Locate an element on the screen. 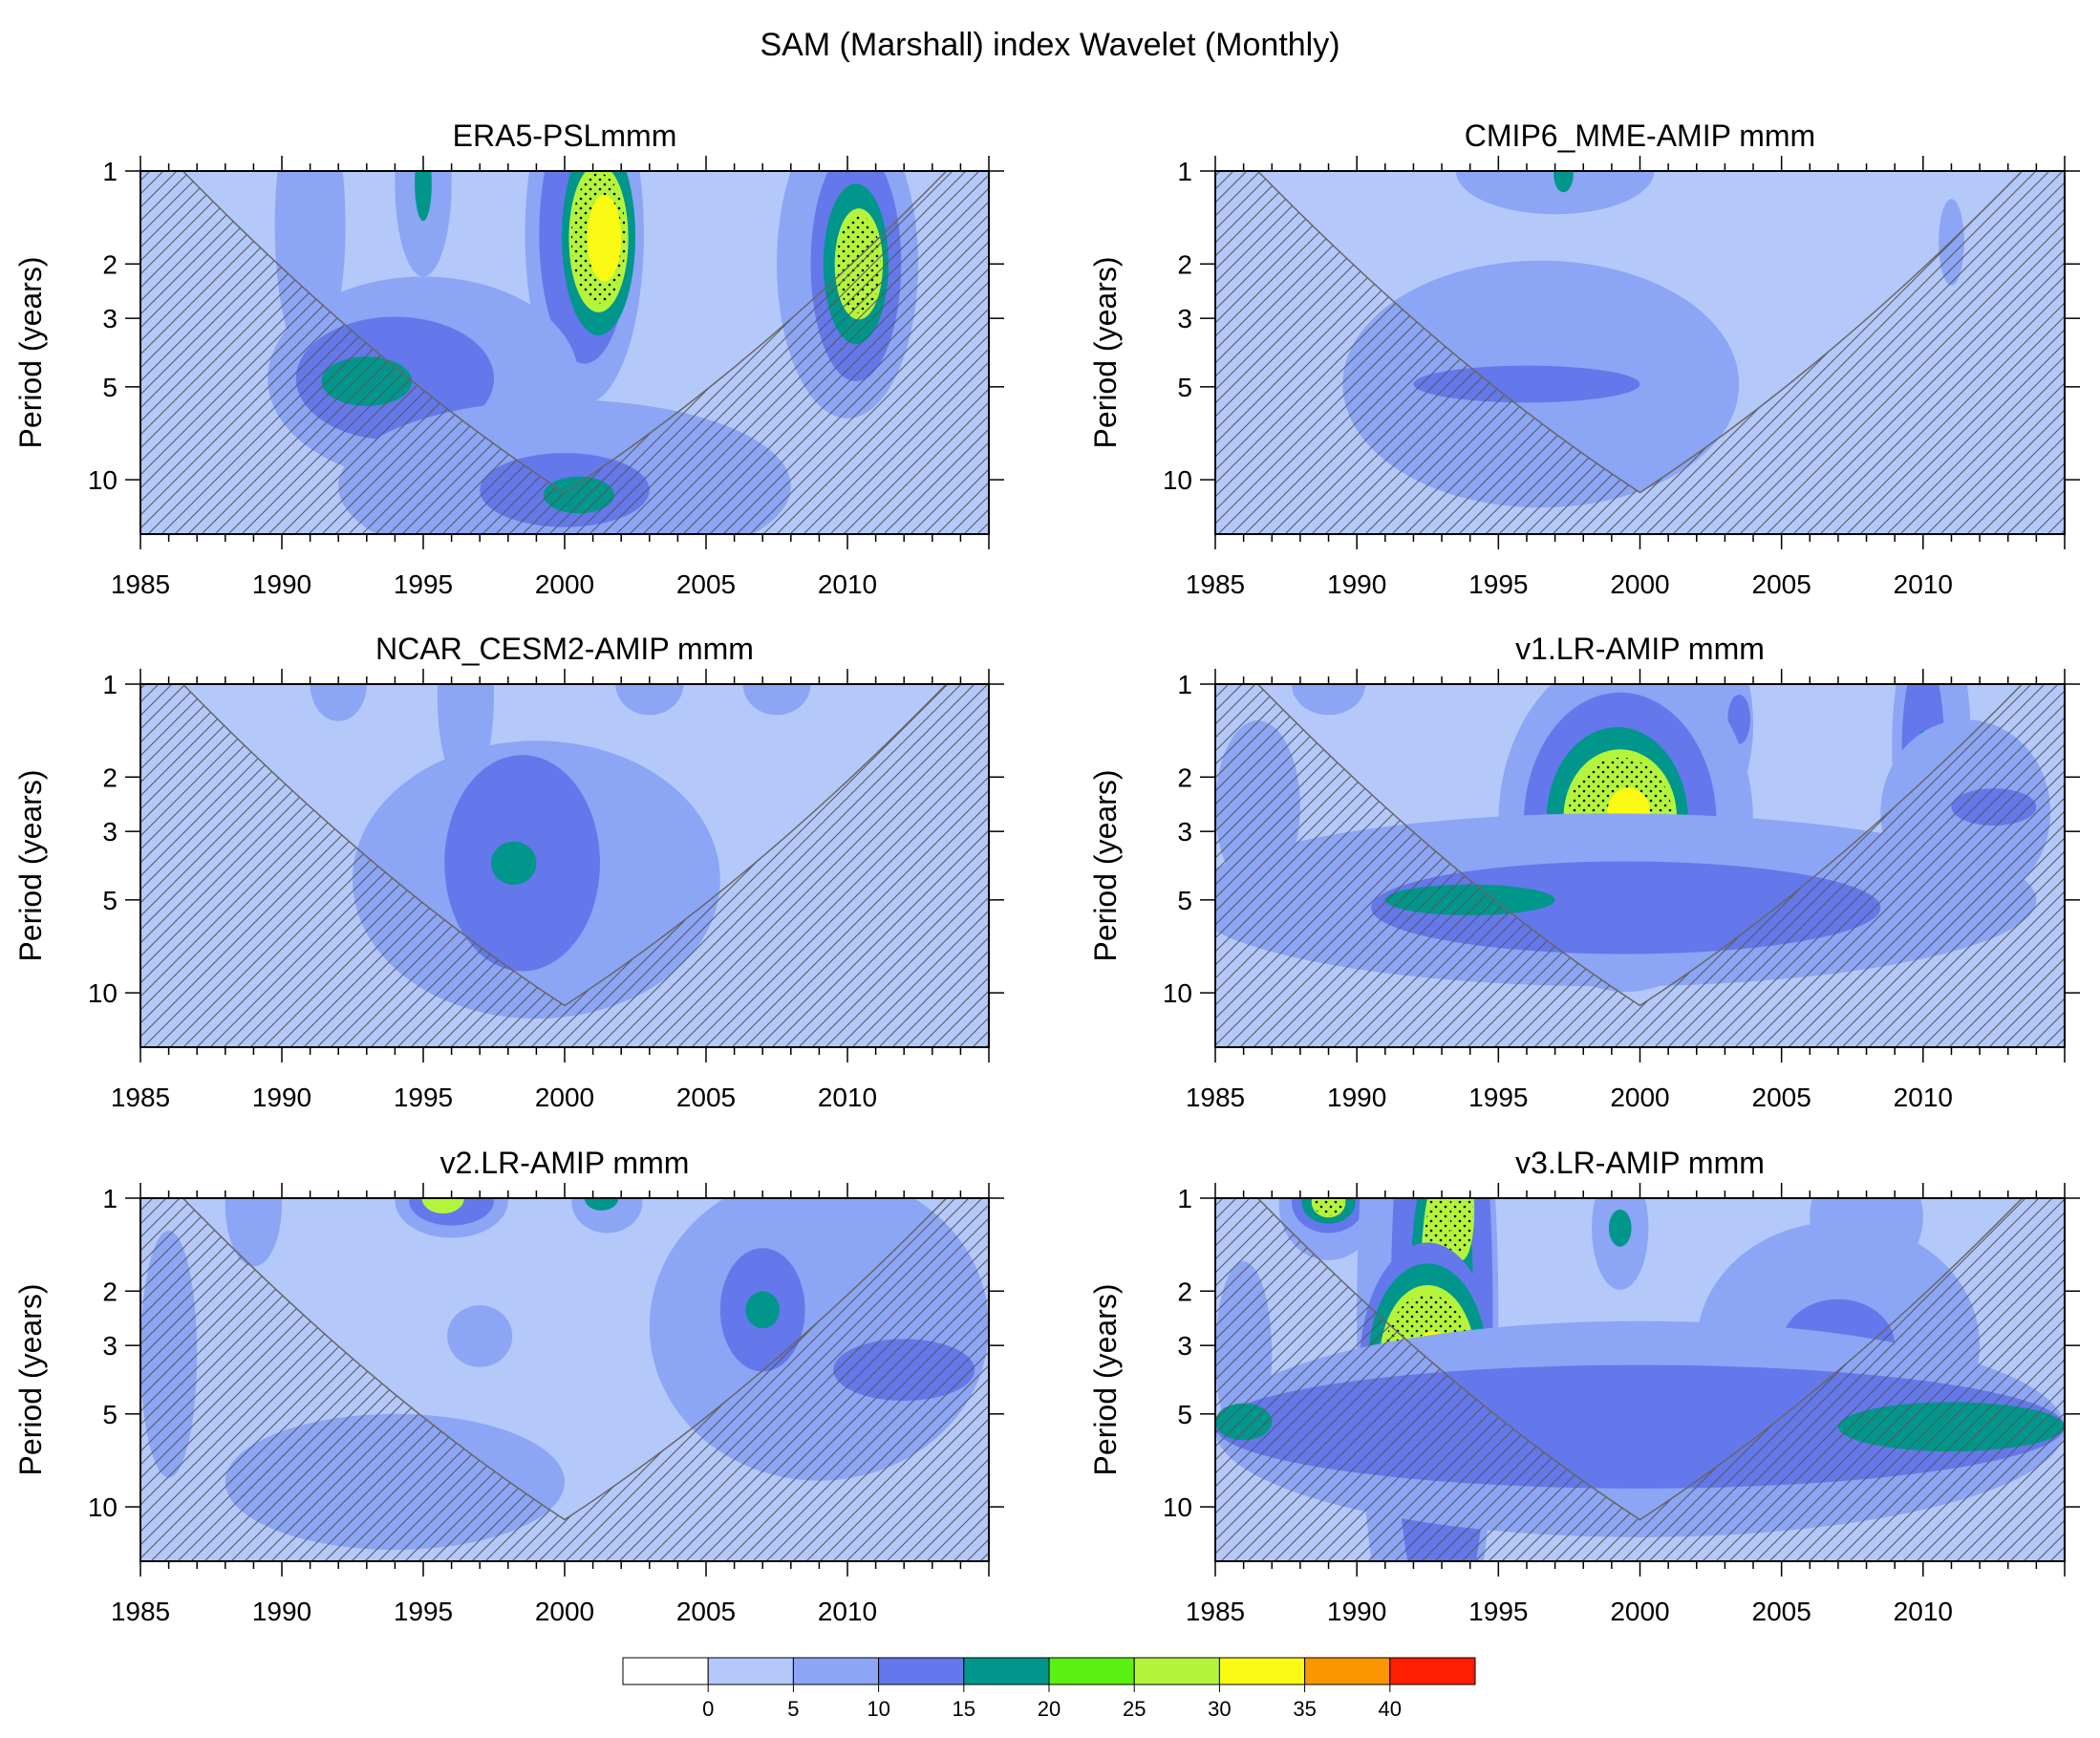 Image resolution: width=2100 pixels, height=1738 pixels. colorbar-tick-label: 25 is located at coordinates (1134, 1709).